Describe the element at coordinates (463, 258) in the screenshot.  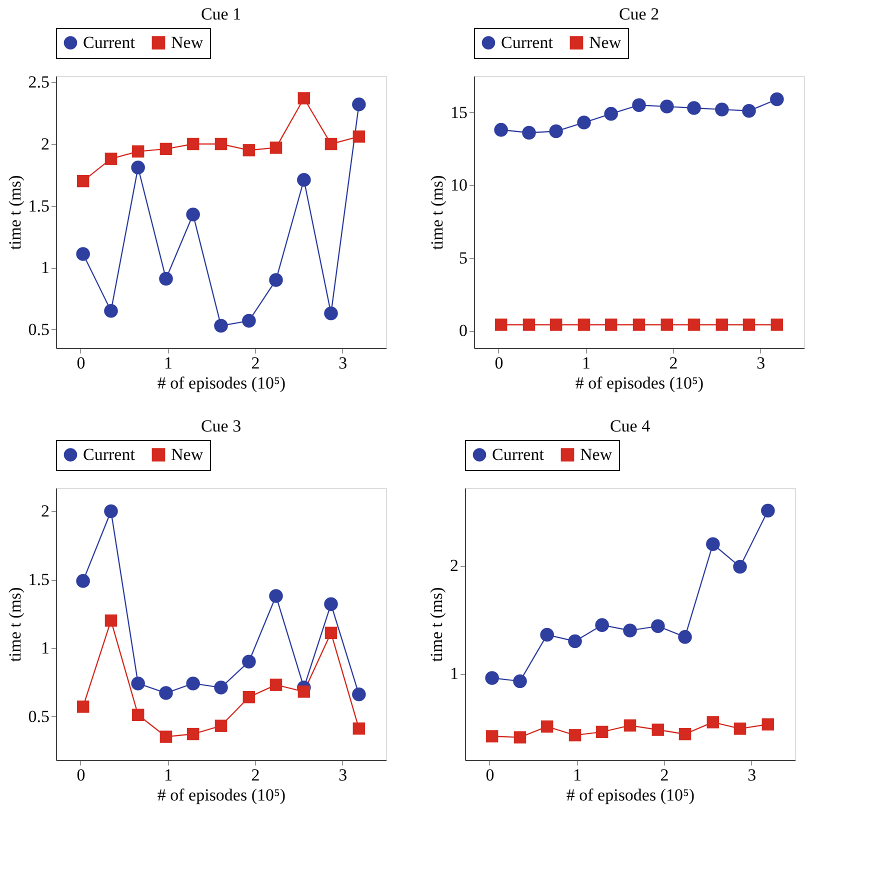
I see `y-tick-label: 5` at that location.